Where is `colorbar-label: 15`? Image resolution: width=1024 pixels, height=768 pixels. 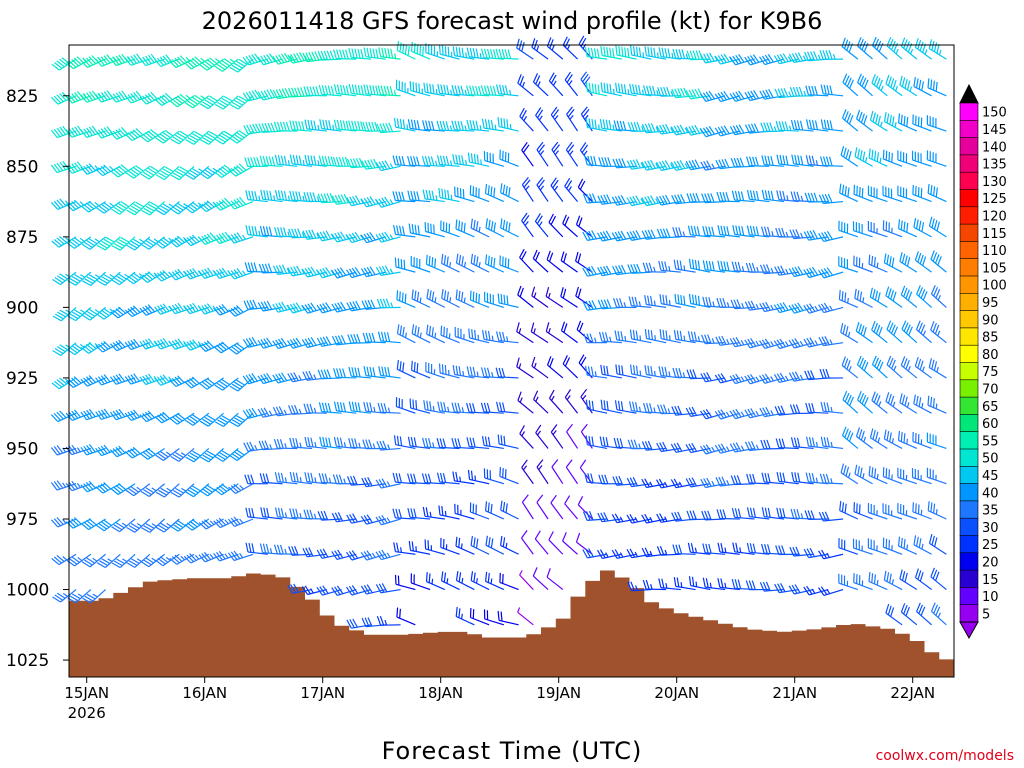 colorbar-label: 15 is located at coordinates (990, 580).